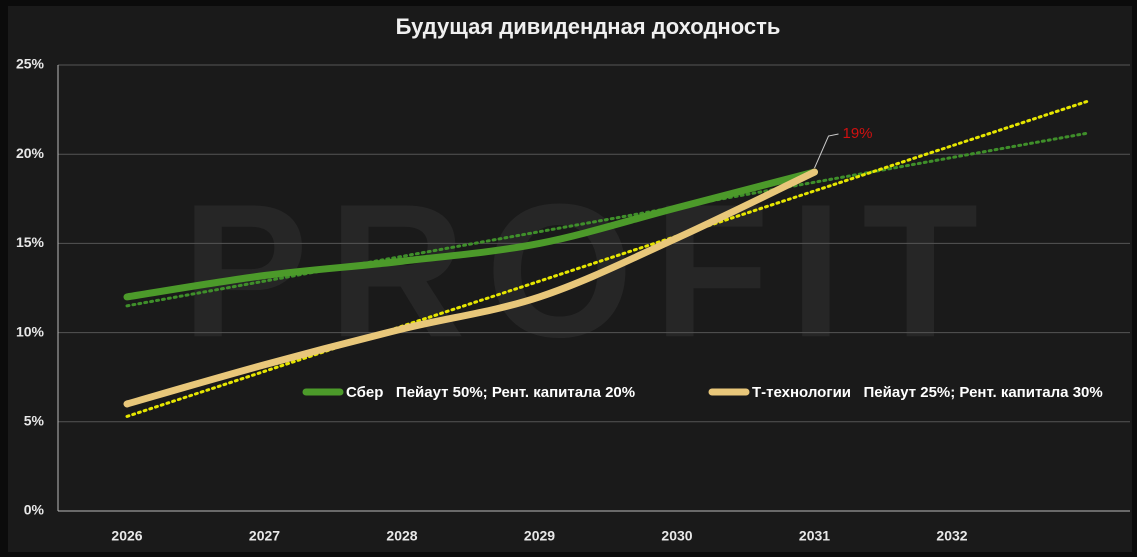  Describe the element at coordinates (814, 536) in the screenshot. I see `x-tick-label: 2031` at that location.